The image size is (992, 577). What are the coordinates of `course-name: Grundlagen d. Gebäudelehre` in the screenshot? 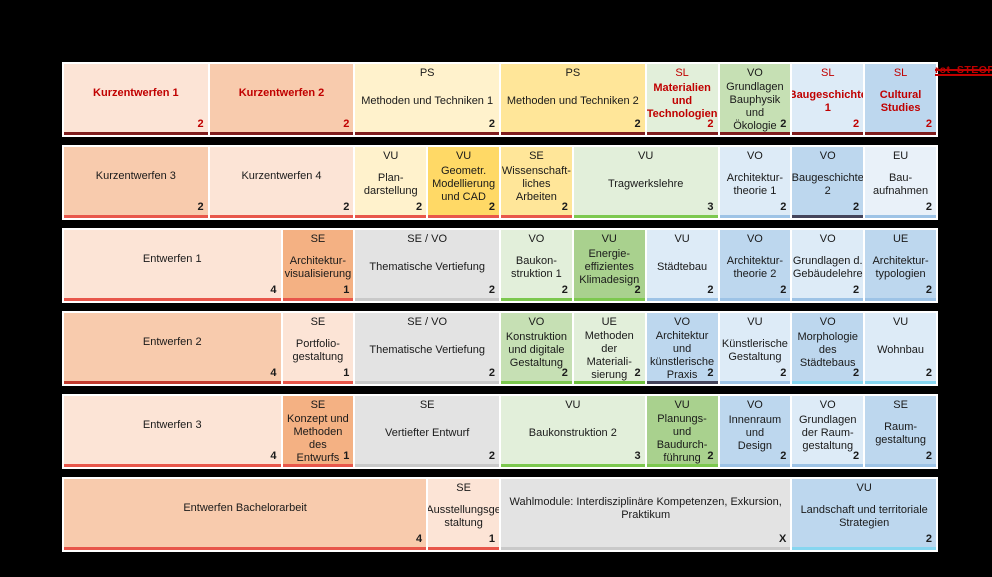 It's located at (827, 267).